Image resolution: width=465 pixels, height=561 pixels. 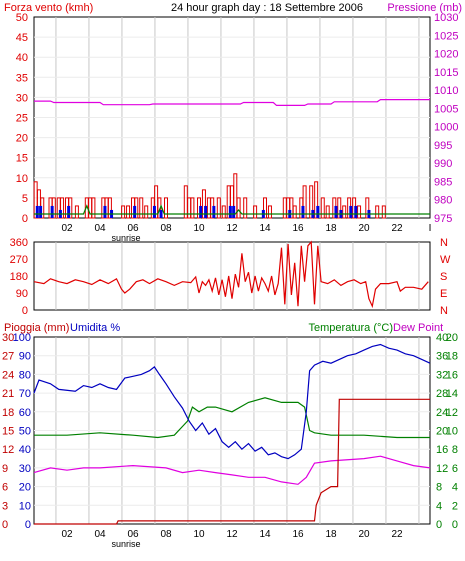 What do you see at coordinates (443, 182) in the screenshot?
I see `pressure-y-tick-985: 985` at bounding box center [443, 182].